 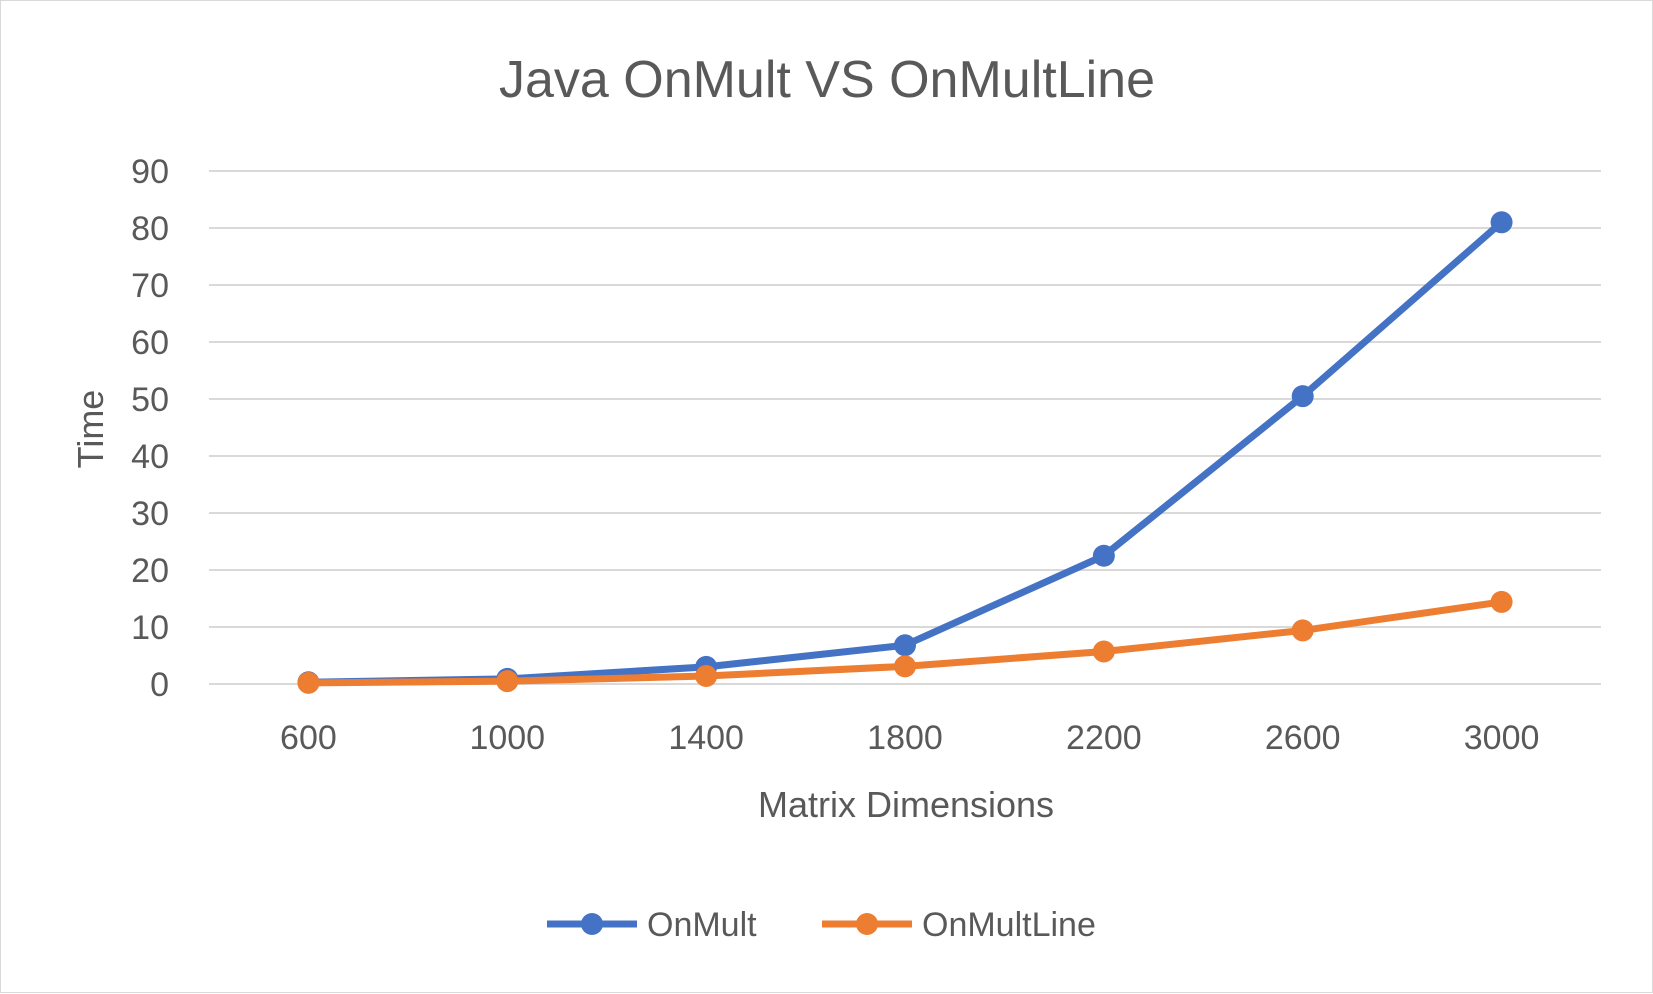 I want to click on y-tick-label: 70, so click(x=150, y=286).